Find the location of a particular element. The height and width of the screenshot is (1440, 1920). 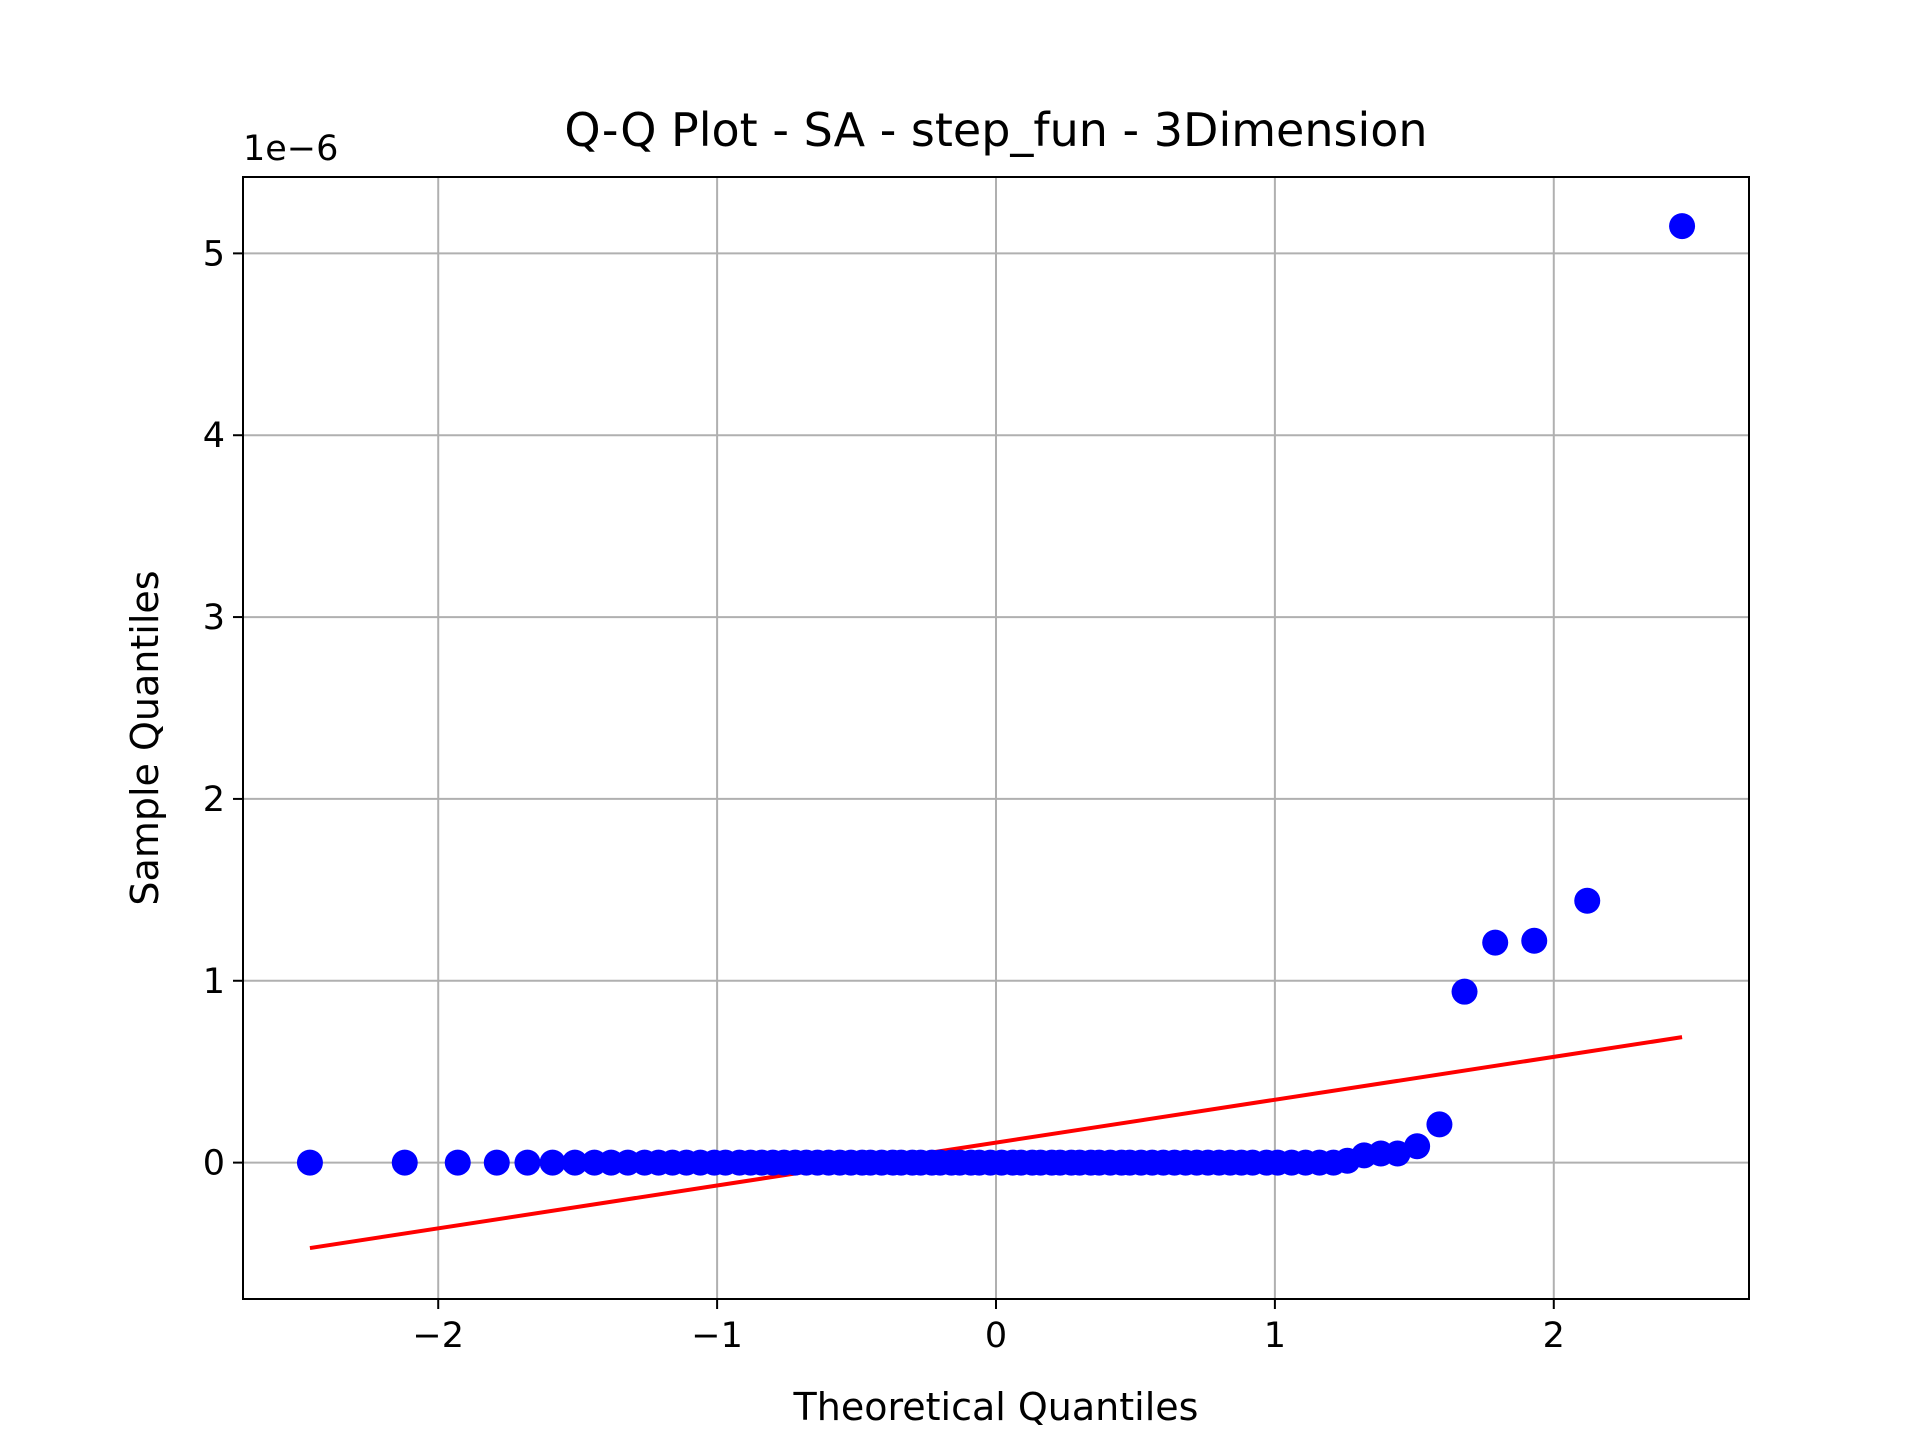

y-tick-label: 0 is located at coordinates (214, 1164).